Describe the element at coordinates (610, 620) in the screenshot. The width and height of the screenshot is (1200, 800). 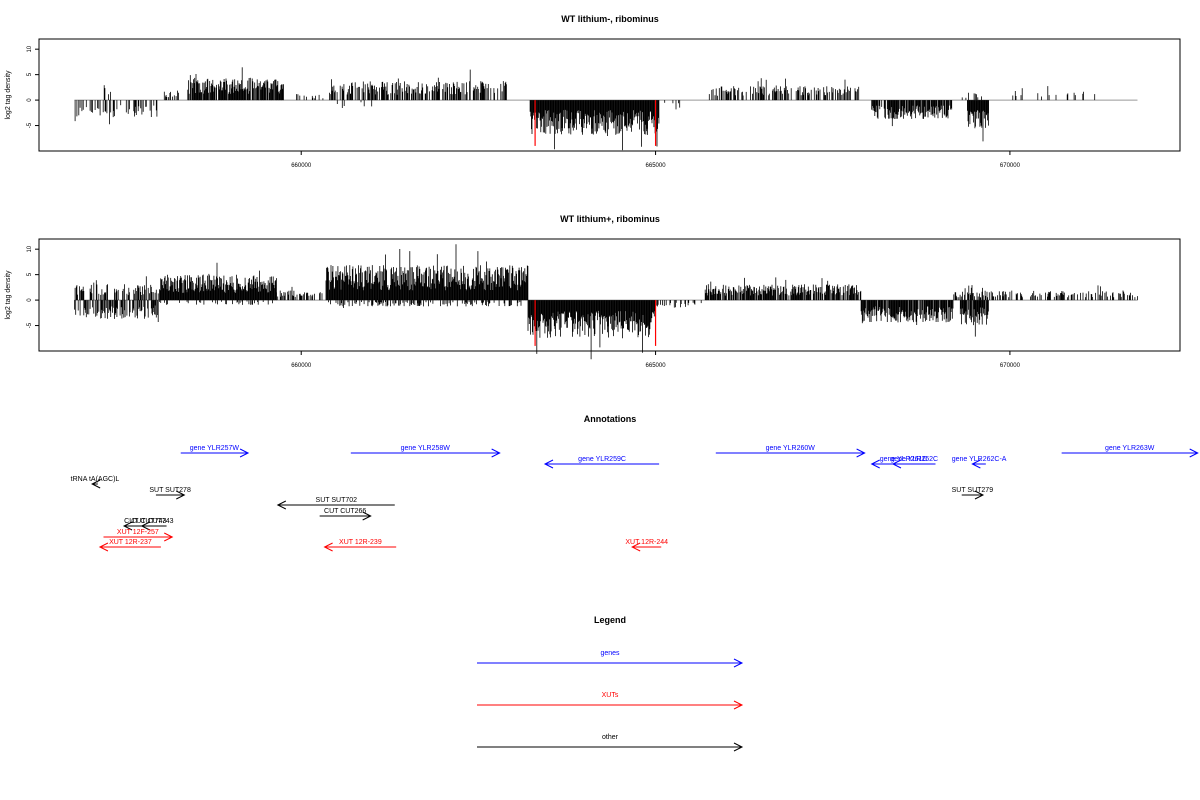
I see `legend-title: Legend` at that location.